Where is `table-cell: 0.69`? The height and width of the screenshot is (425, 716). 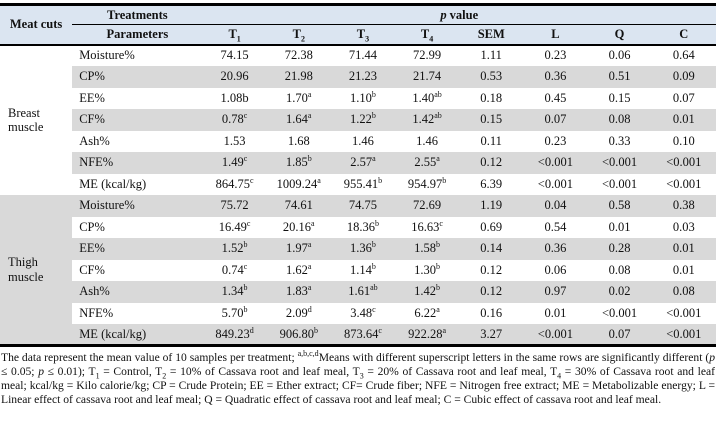
table-cell: 0.69 is located at coordinates (491, 227).